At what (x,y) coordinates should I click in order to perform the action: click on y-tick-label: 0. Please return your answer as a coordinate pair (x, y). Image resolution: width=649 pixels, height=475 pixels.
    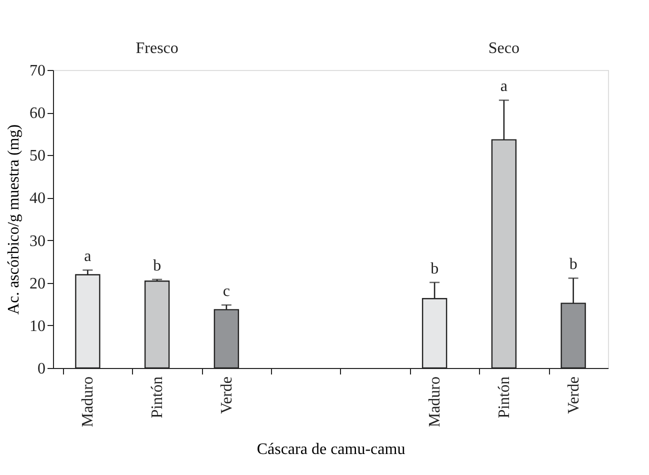
    Looking at the image, I should click on (42, 369).